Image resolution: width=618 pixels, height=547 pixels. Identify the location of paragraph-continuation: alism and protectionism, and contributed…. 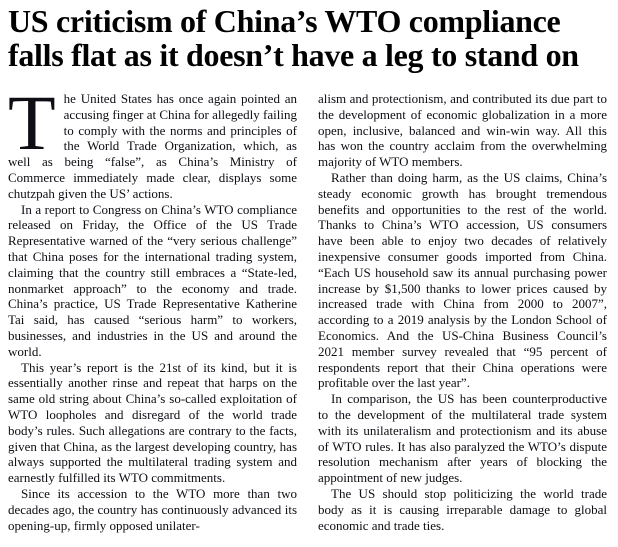
(462, 130).